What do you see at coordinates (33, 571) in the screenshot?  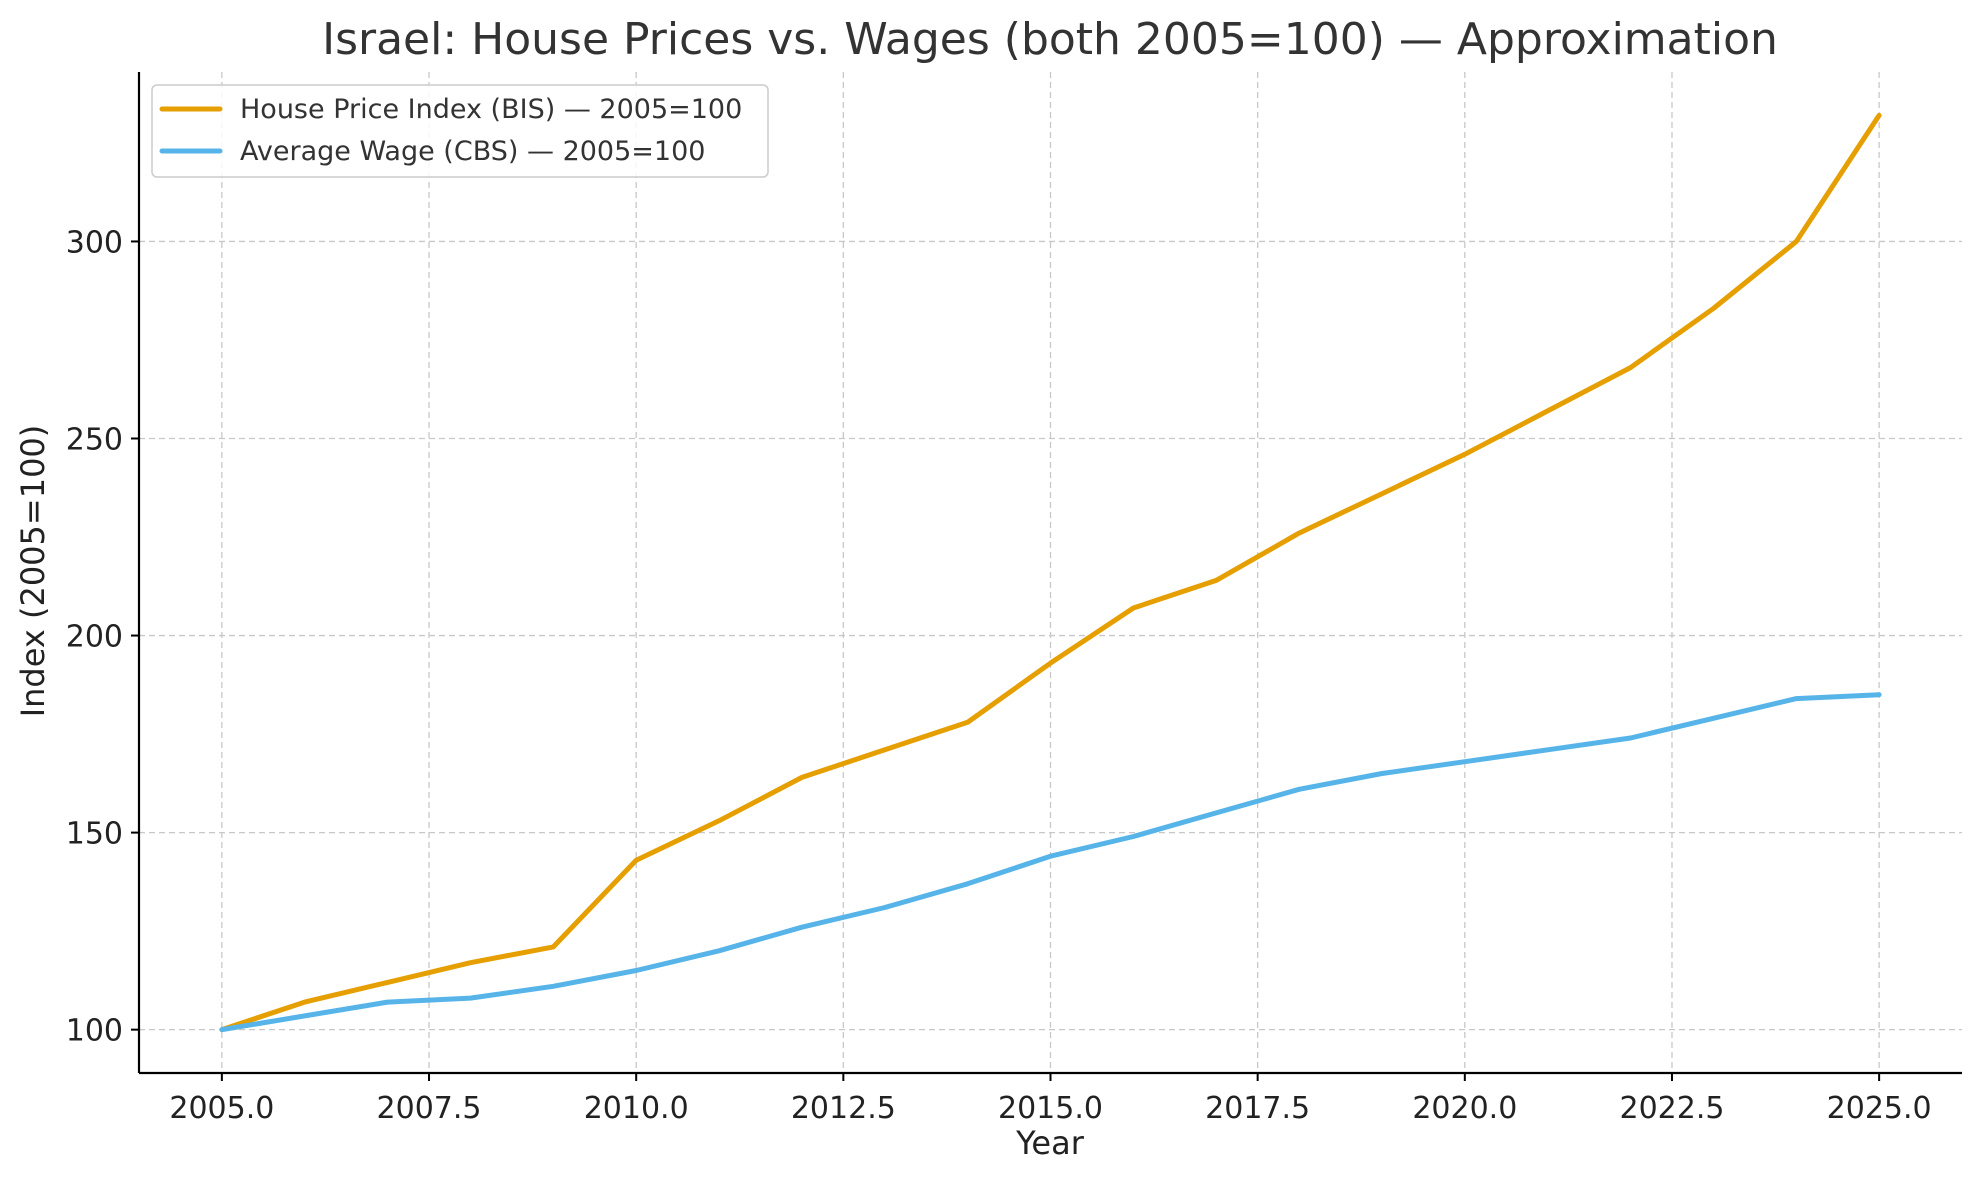 I see `y-axis-label: Index (2005=100)` at bounding box center [33, 571].